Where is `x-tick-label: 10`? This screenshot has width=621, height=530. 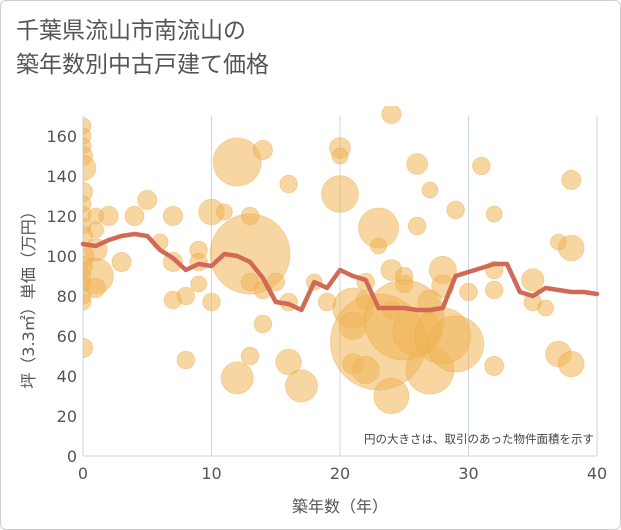 x-tick-label: 10 is located at coordinates (211, 473).